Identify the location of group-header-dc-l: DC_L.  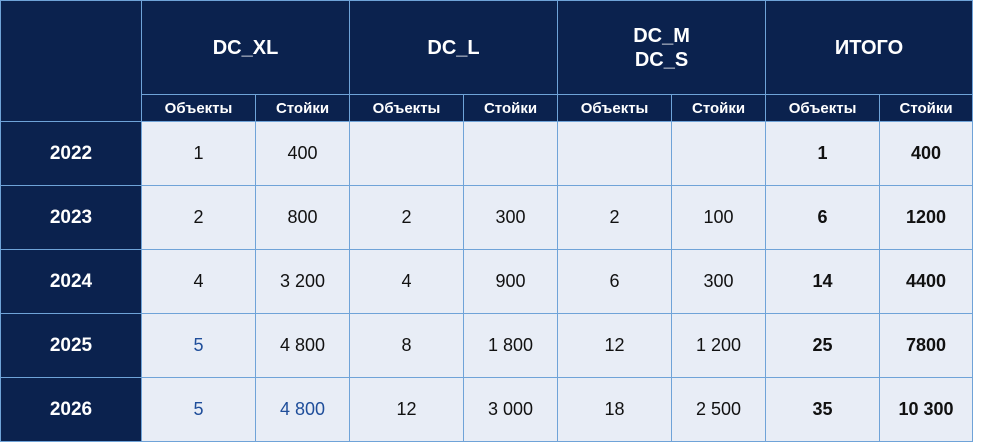
(454, 47).